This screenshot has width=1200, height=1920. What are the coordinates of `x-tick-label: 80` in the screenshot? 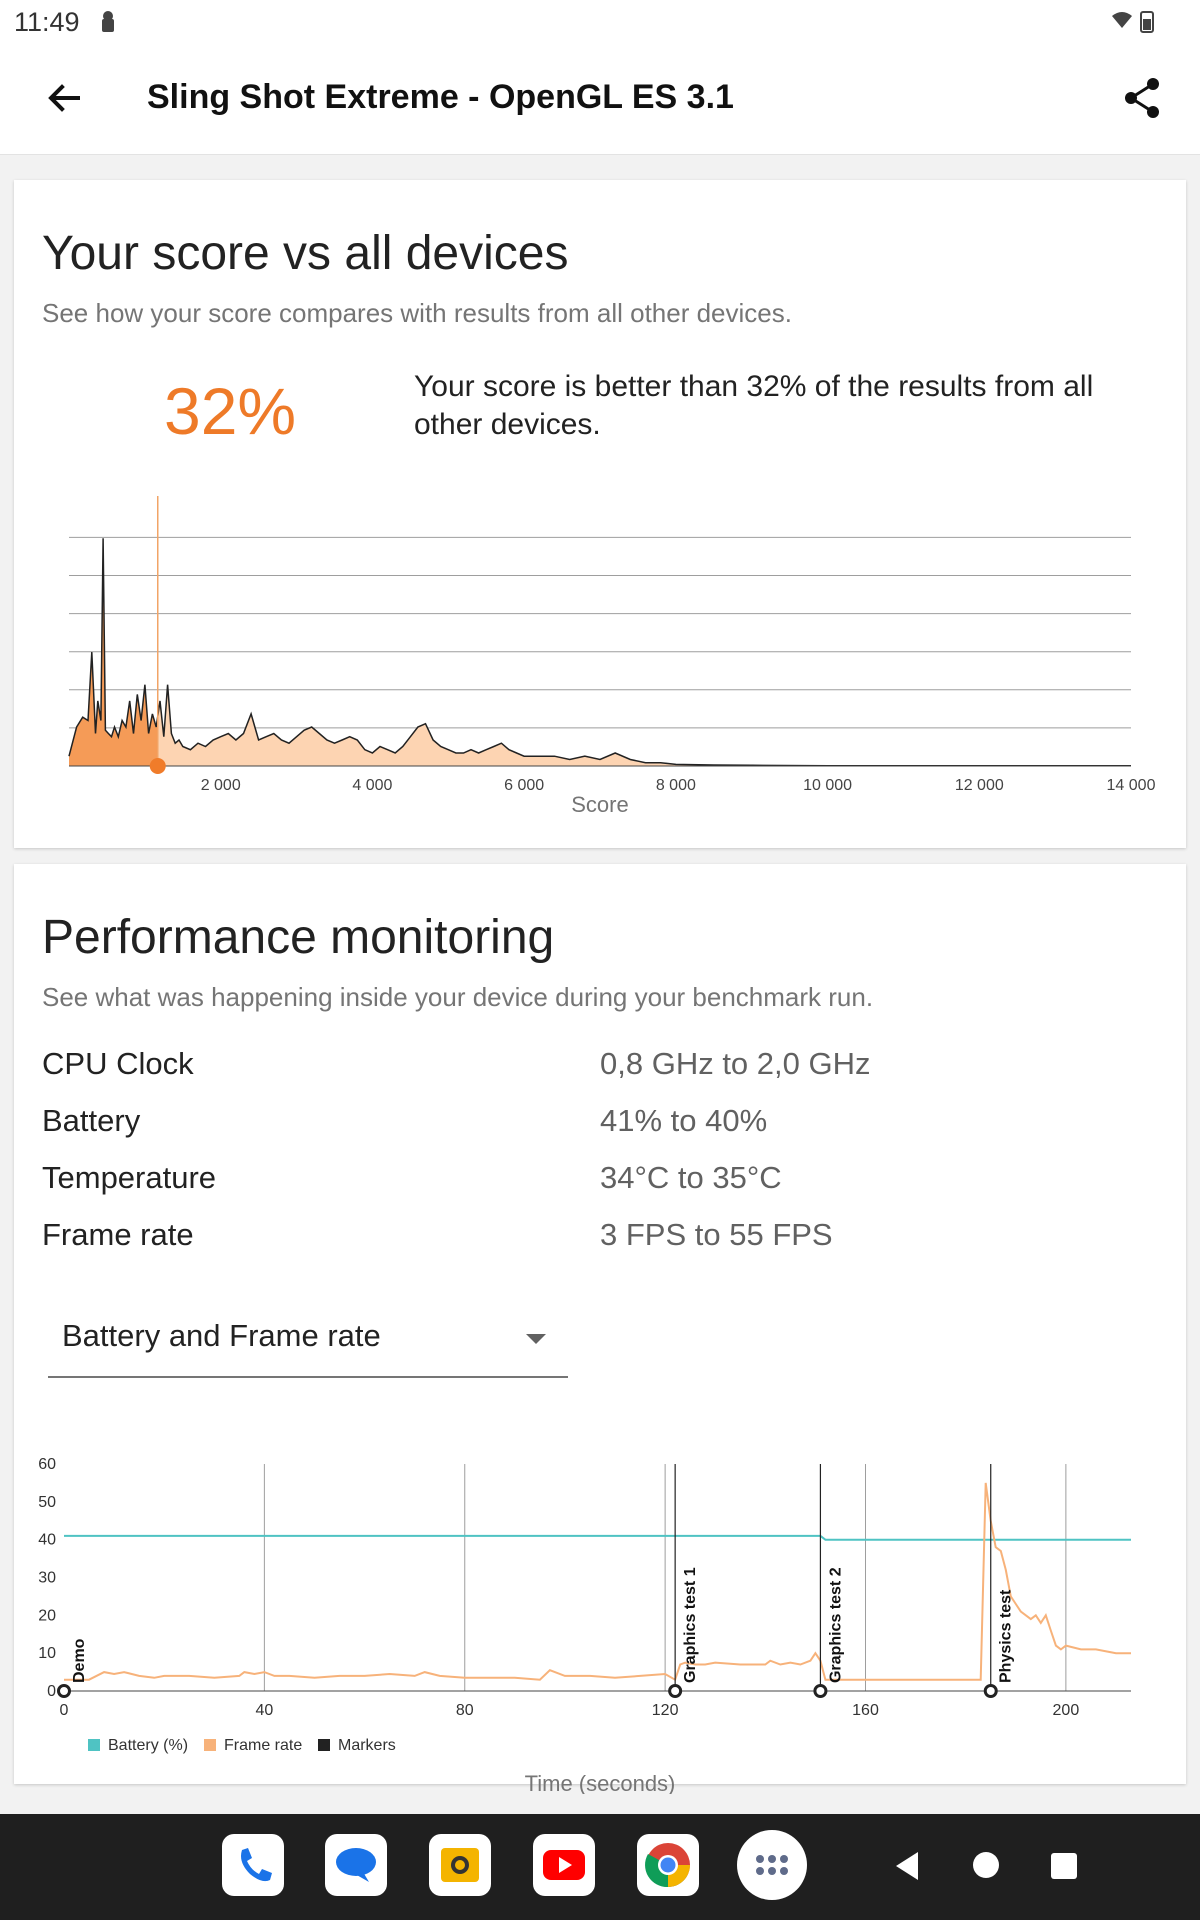 It's located at (465, 1710).